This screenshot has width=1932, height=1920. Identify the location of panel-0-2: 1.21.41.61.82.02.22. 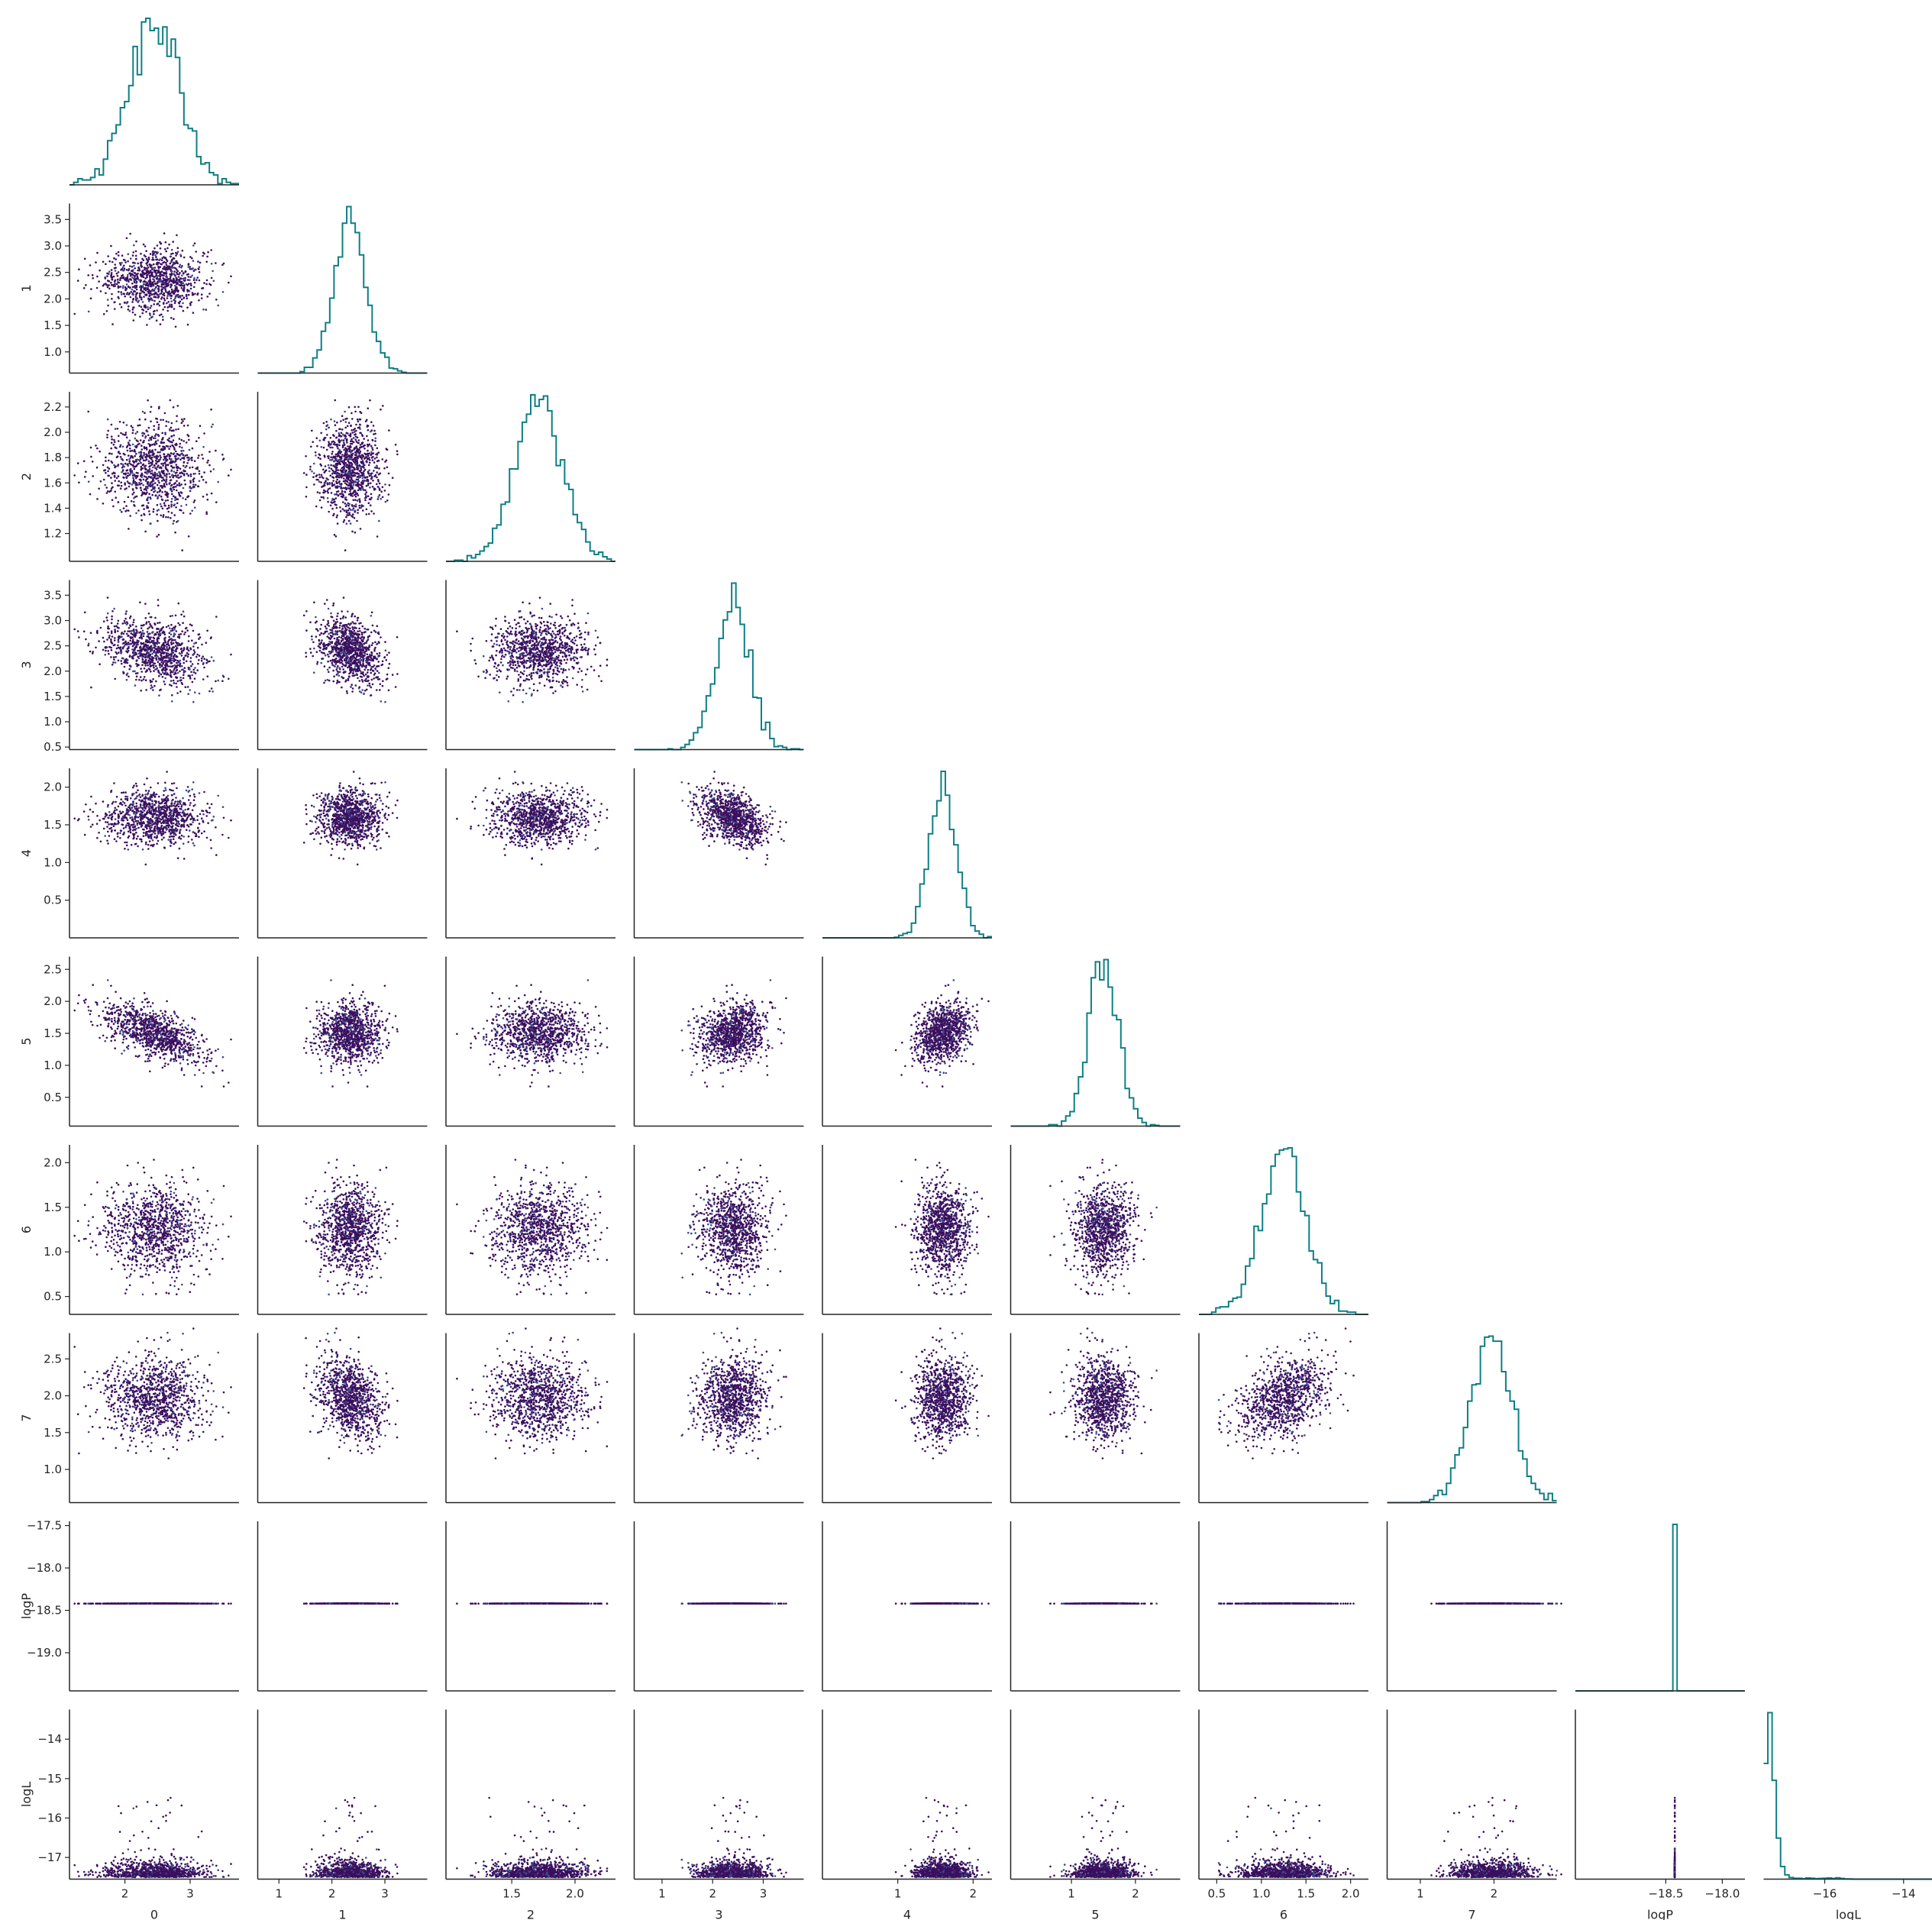
(129, 477).